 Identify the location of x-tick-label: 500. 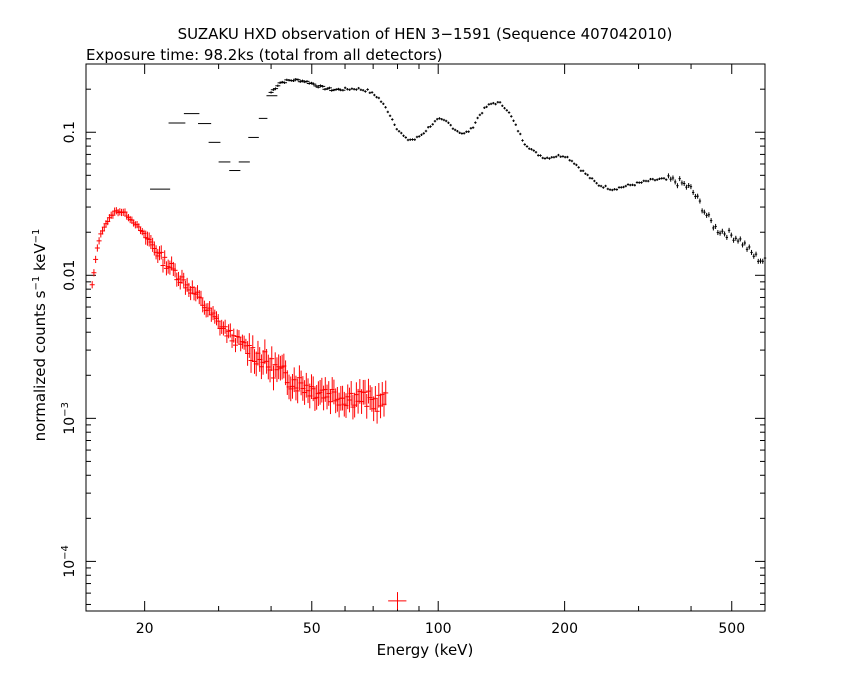
(731, 629).